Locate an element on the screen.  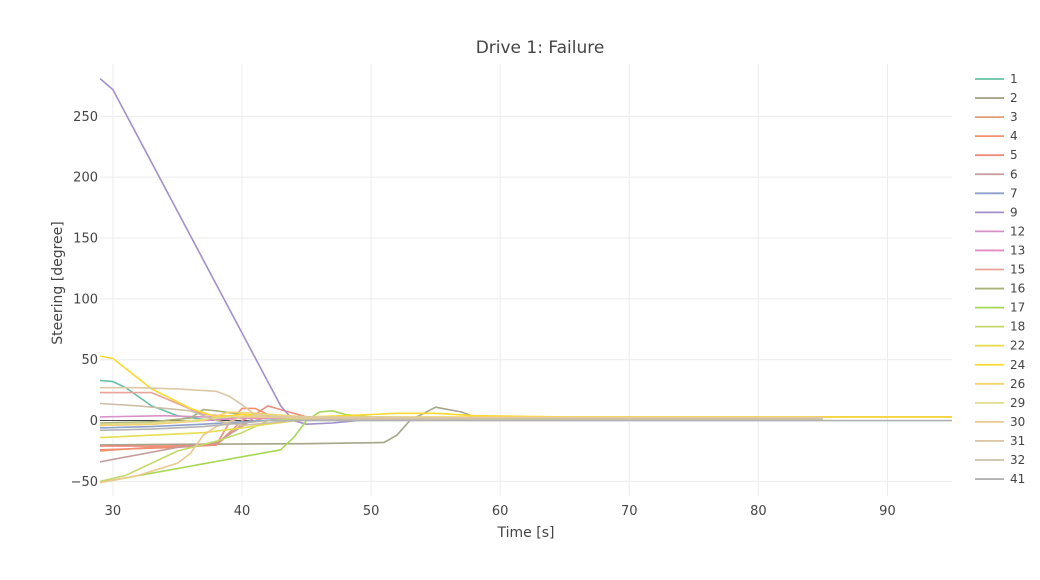
legend-label: 31 is located at coordinates (1017, 441).